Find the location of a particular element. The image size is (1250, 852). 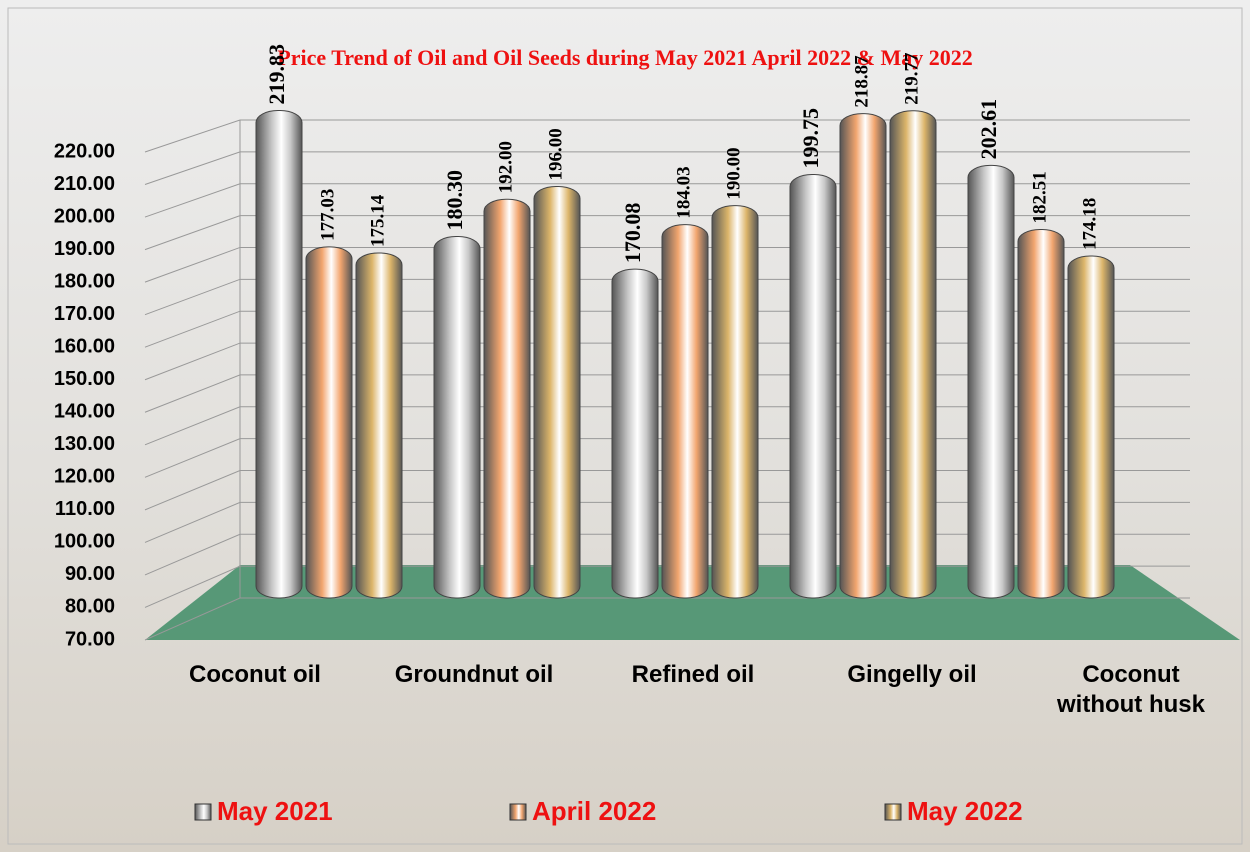

y-tick-label: 110.00 is located at coordinates (85, 509).